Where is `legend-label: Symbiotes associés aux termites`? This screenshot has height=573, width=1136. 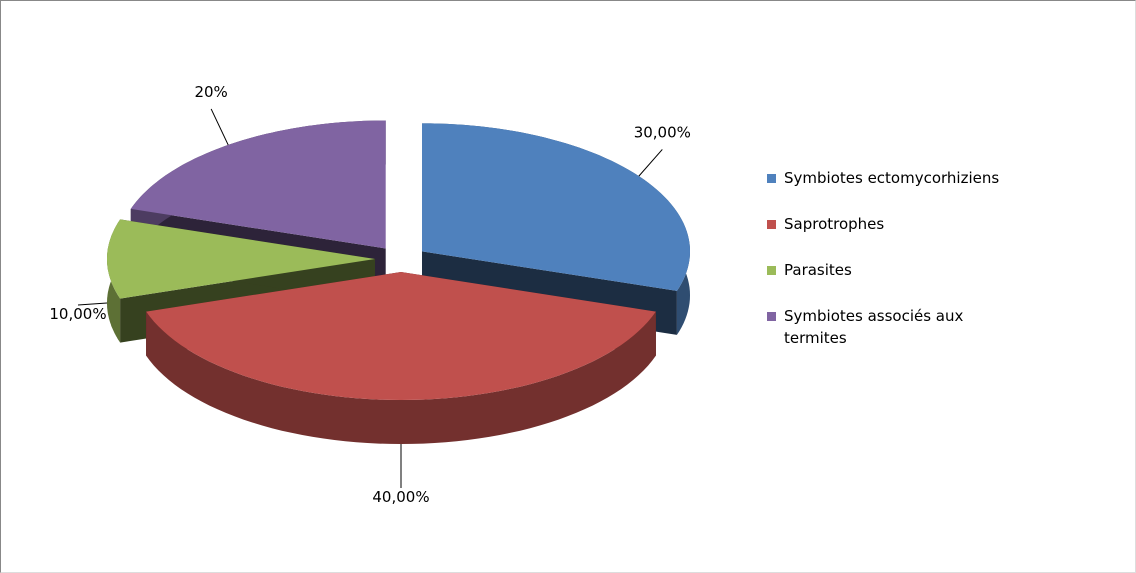
legend-label: Symbiotes associés aux termites is located at coordinates (874, 327).